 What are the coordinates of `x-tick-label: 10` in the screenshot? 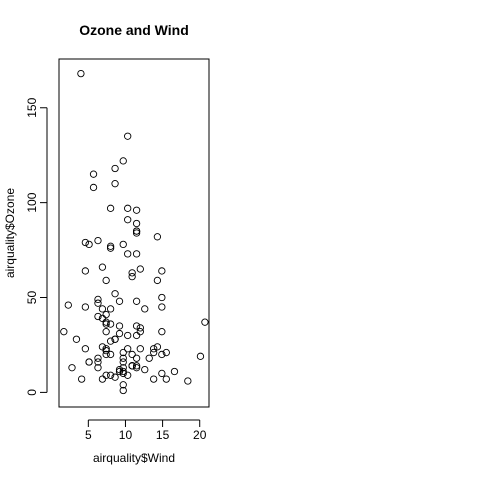 It's located at (126, 435).